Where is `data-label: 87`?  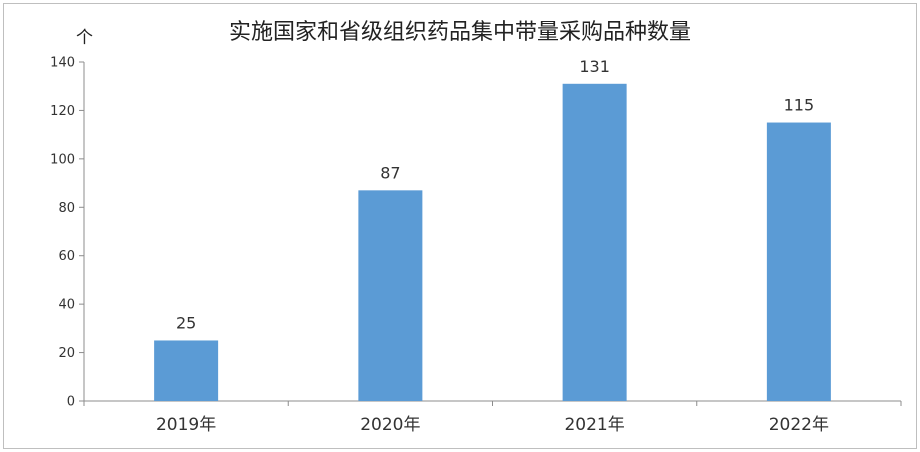
data-label: 87 is located at coordinates (390, 172).